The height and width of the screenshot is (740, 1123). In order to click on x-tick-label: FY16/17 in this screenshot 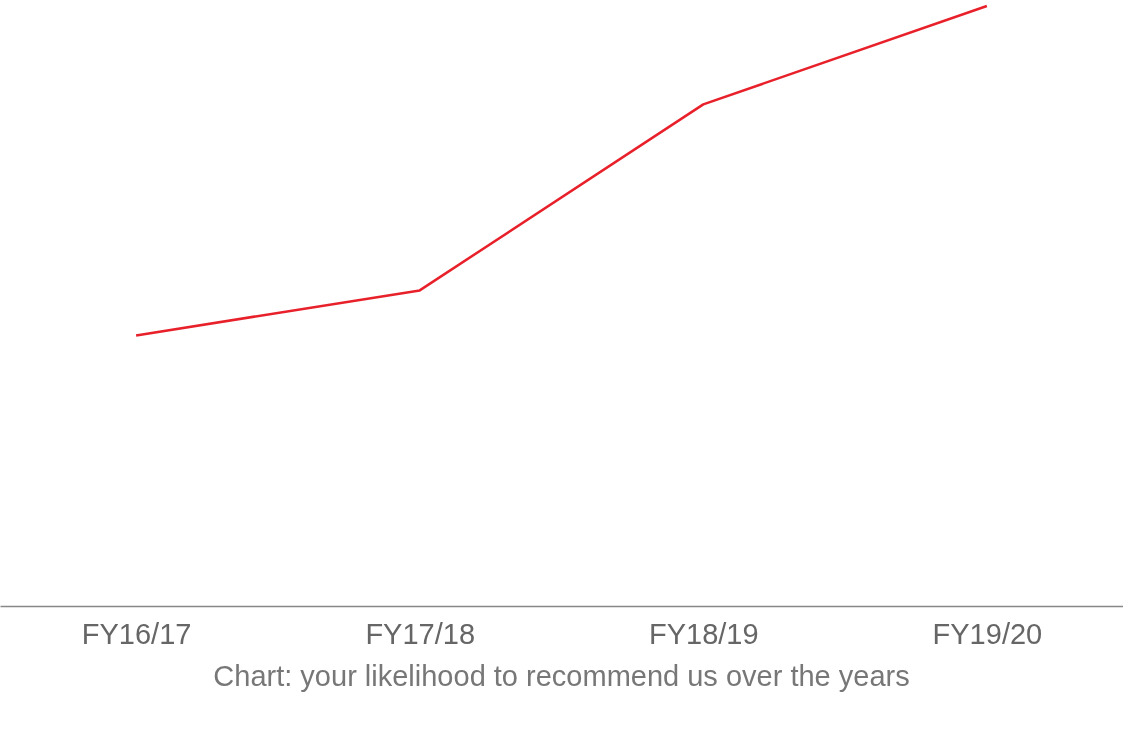, I will do `click(136, 633)`.